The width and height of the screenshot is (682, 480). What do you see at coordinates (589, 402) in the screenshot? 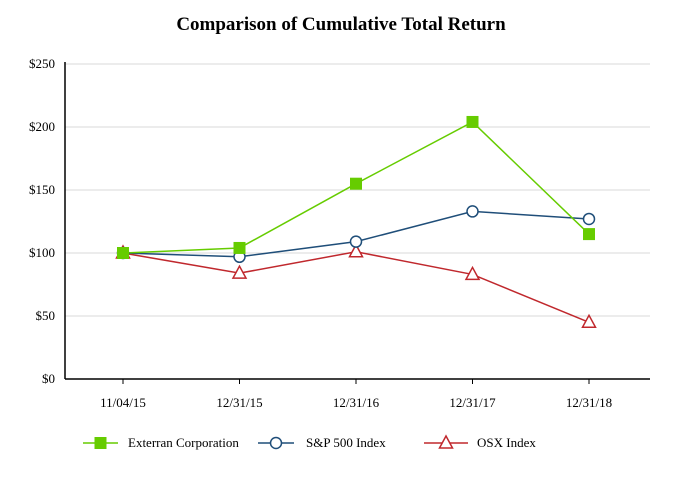
I see `x-tick-label-4: 12/31/18` at bounding box center [589, 402].